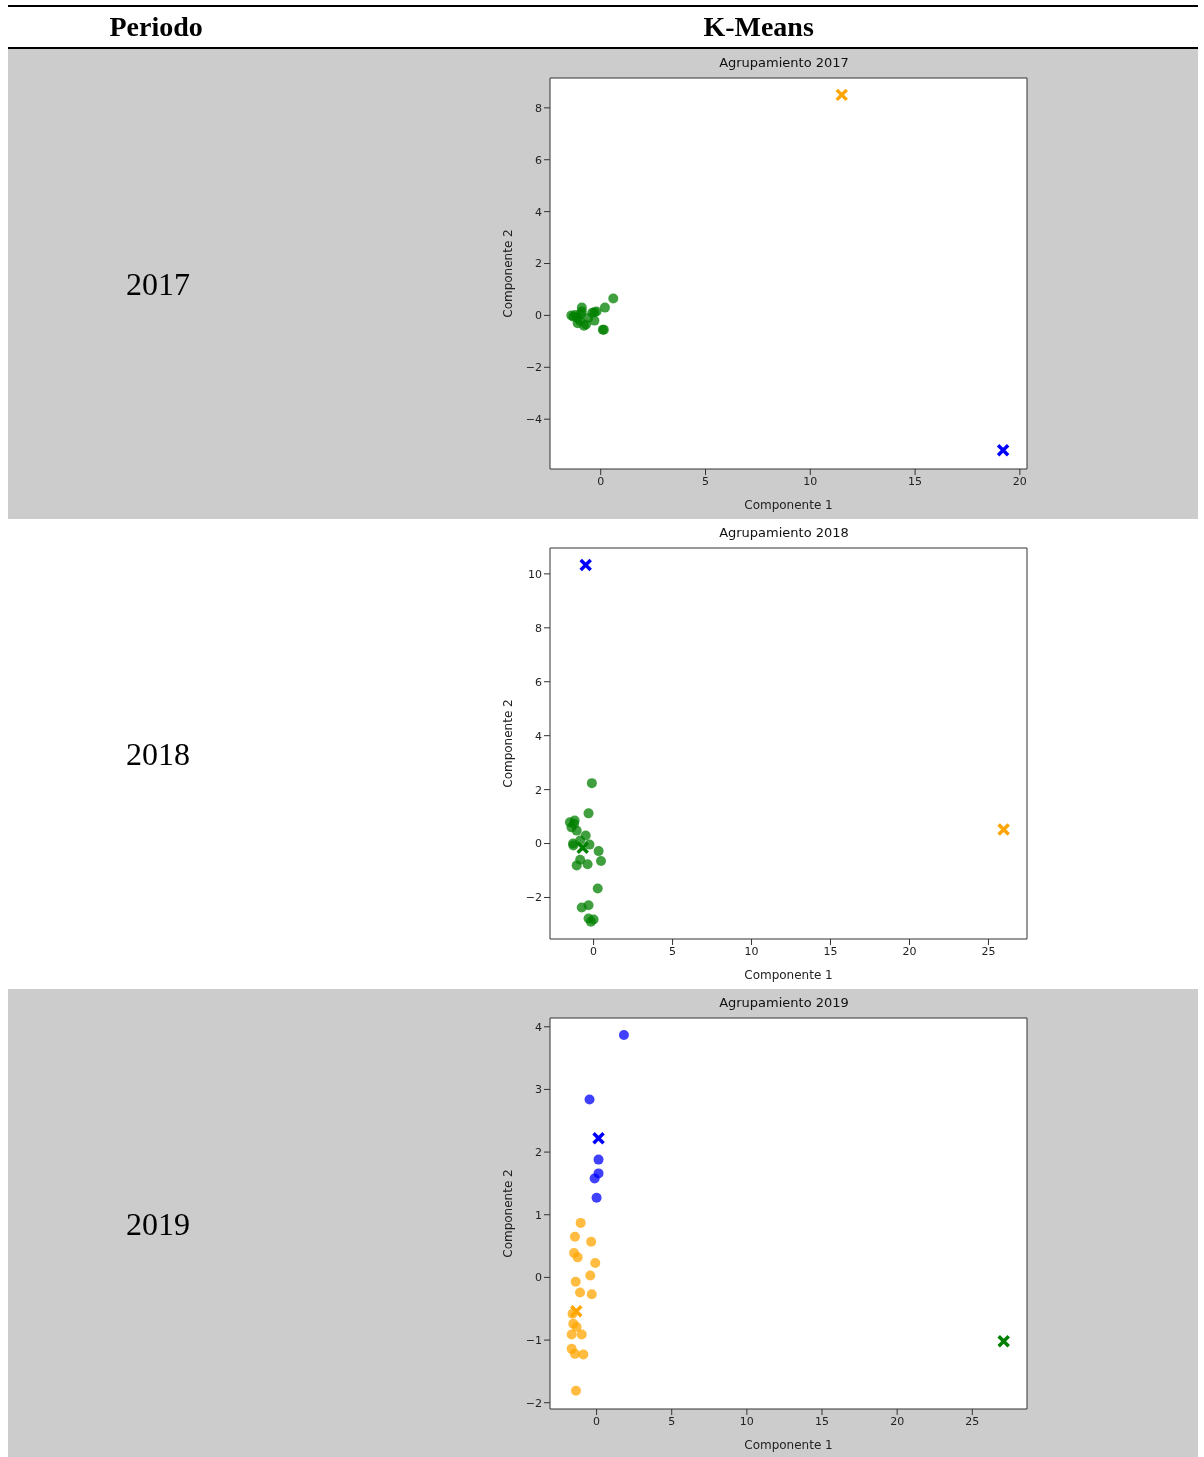  Describe the element at coordinates (156, 27) in the screenshot. I see `text: Periodo` at that location.